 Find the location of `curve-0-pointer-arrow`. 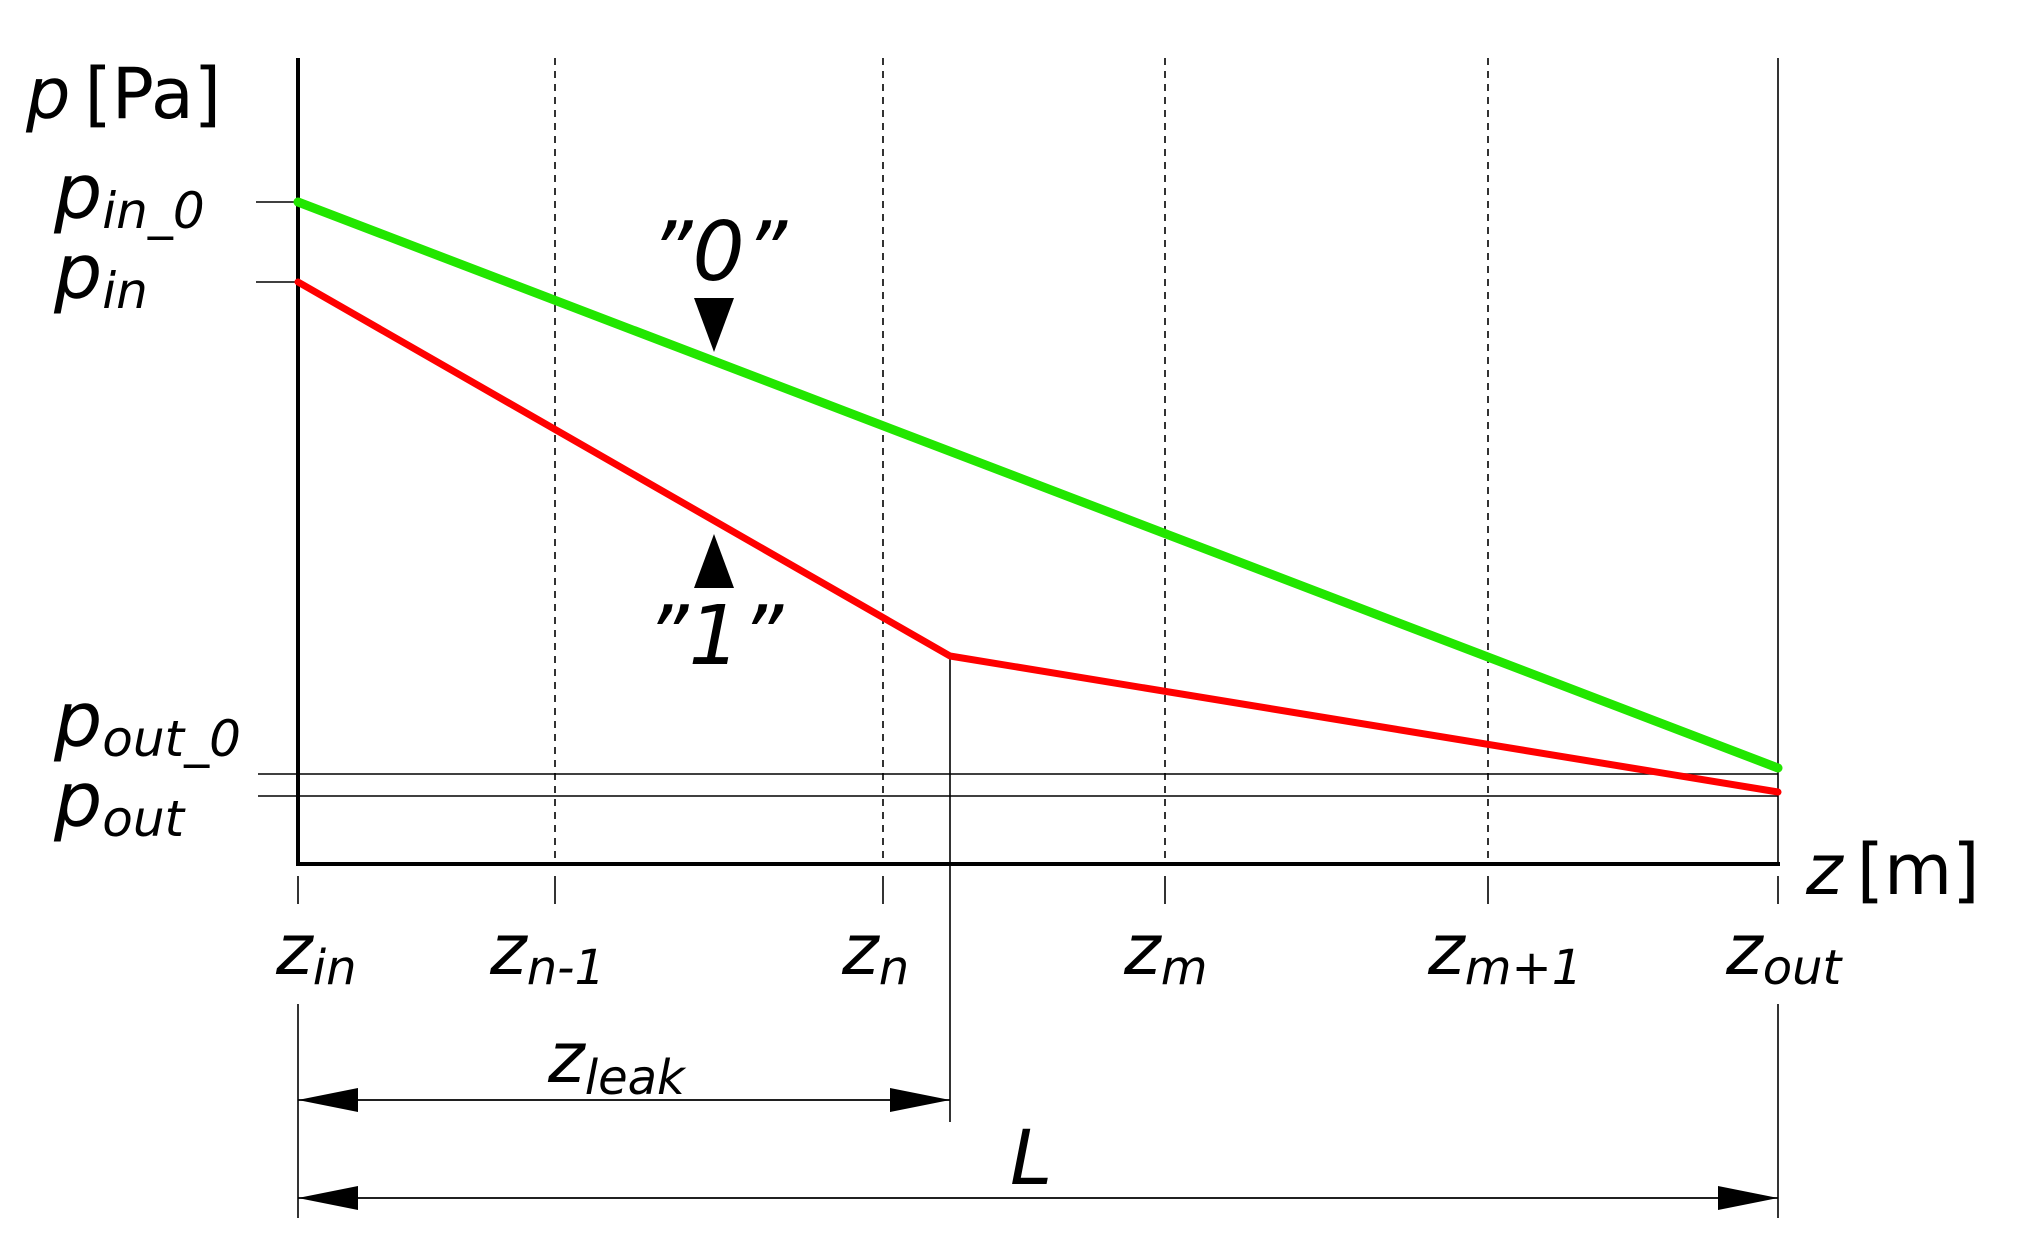

curve-0-pointer-arrow is located at coordinates (714, 325).